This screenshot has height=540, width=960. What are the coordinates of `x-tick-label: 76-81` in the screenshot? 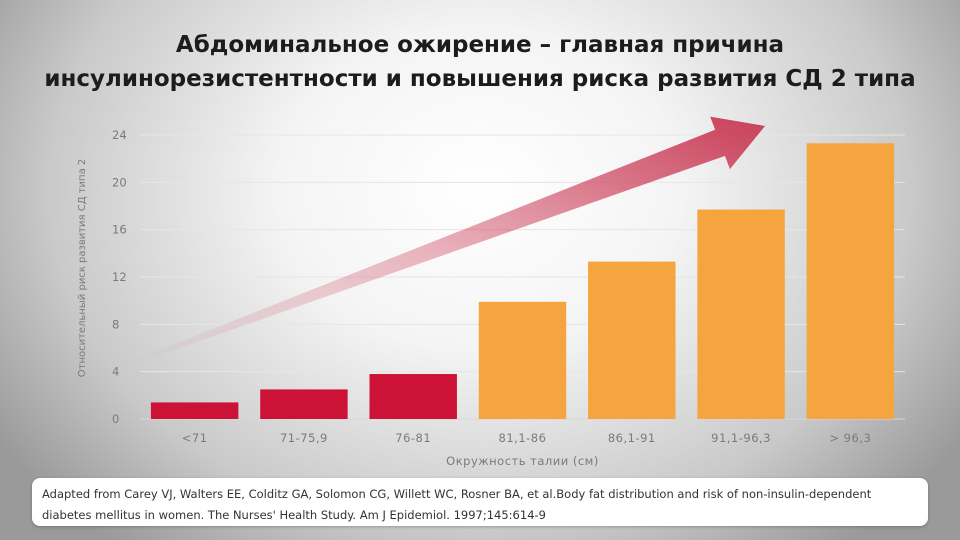 It's located at (413, 438).